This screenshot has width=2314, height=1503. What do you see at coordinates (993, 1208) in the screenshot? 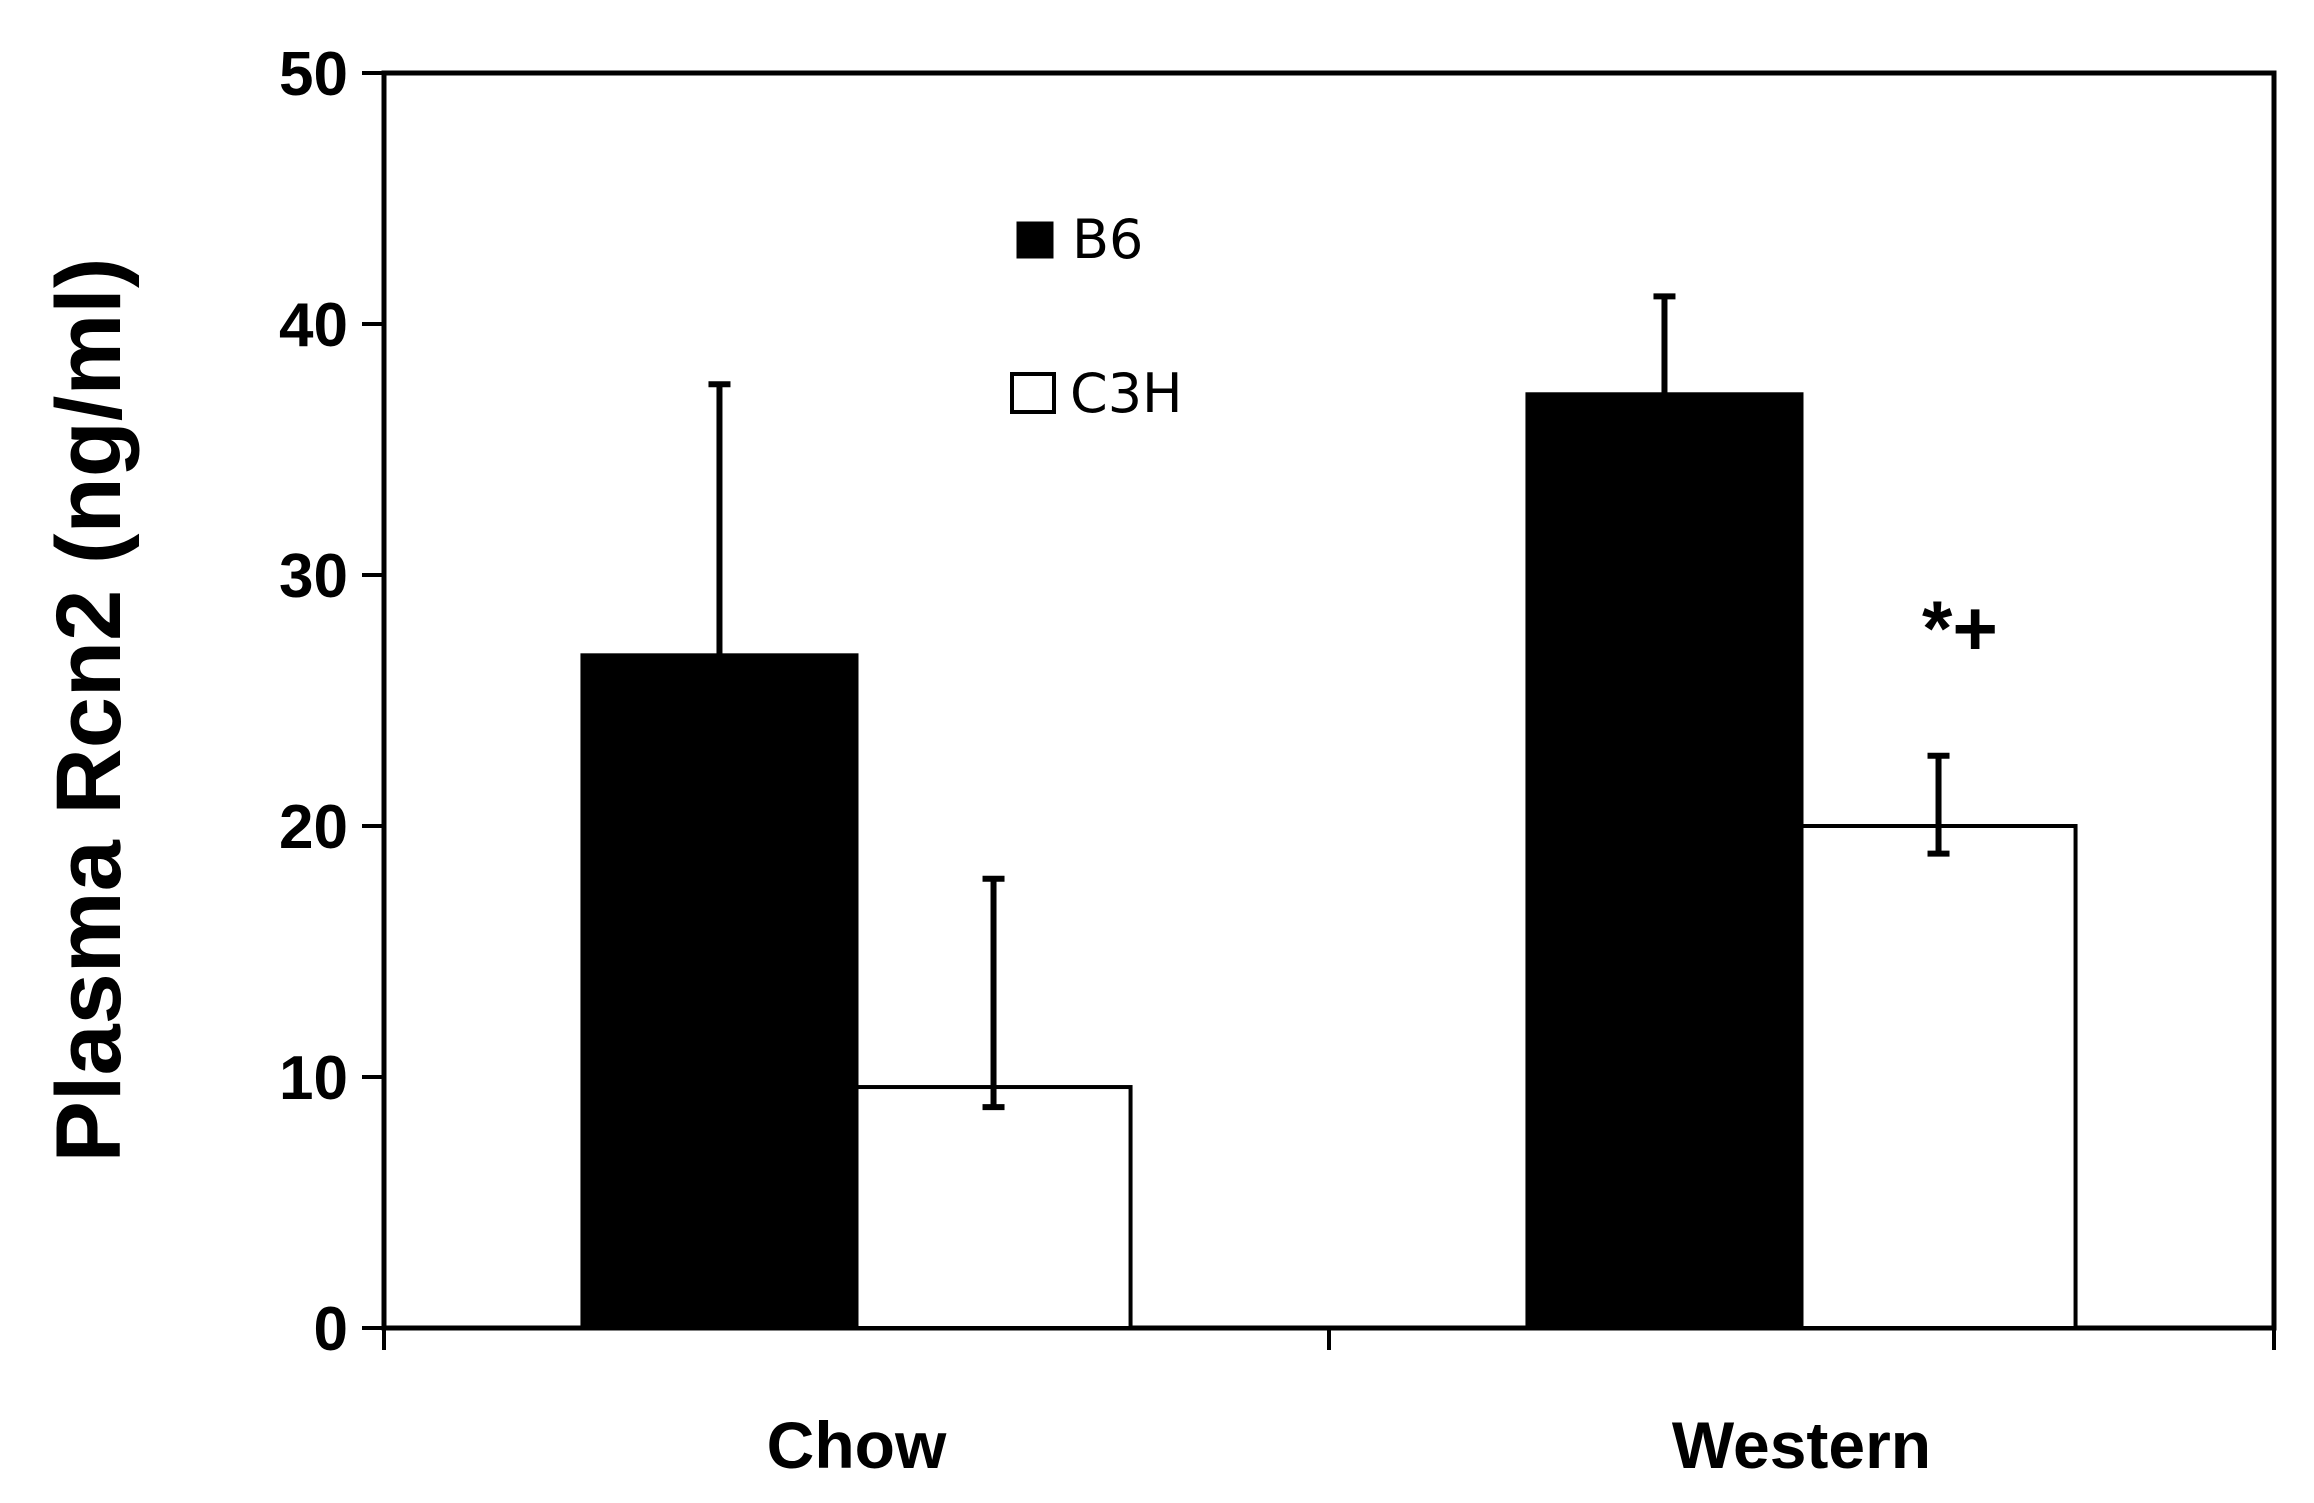
I see `bar-c3h-chow` at bounding box center [993, 1208].